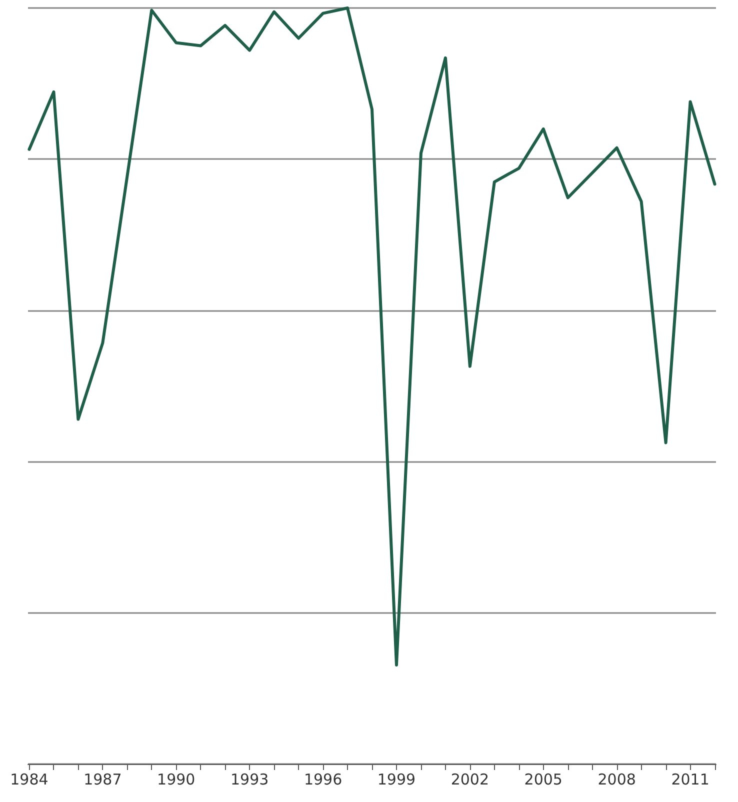 This screenshot has height=802, width=738. I want to click on x-tick-label: 1984, so click(29, 779).